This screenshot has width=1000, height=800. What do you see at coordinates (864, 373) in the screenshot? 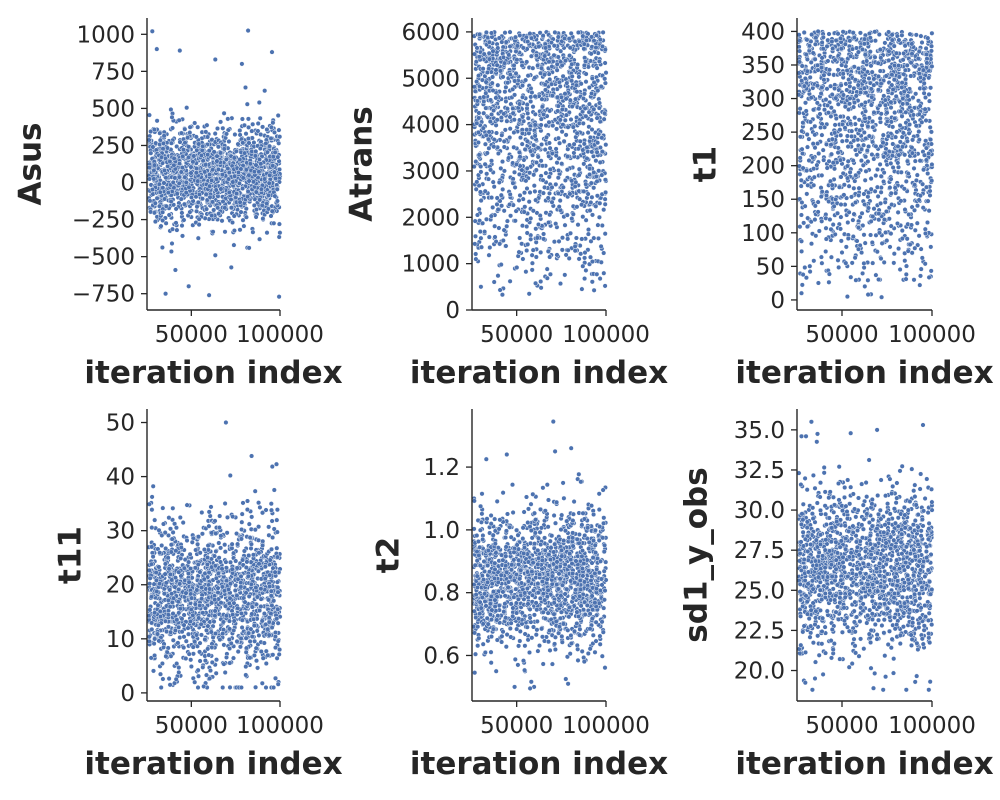
I see `x-axis-title: iteration index` at bounding box center [864, 373].